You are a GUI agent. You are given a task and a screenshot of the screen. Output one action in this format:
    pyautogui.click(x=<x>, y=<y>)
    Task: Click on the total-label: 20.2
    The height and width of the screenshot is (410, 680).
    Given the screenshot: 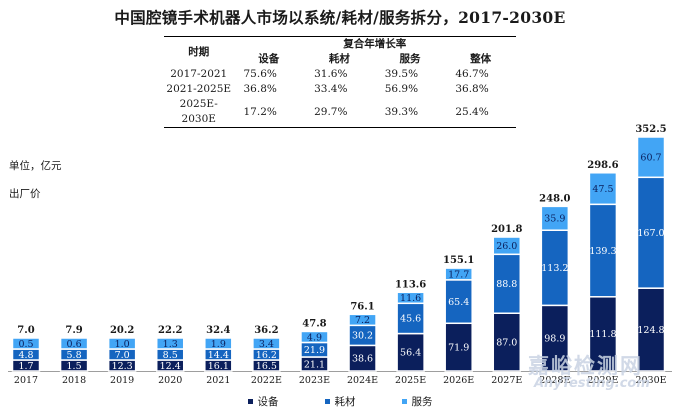 What is the action you would take?
    pyautogui.click(x=122, y=330)
    